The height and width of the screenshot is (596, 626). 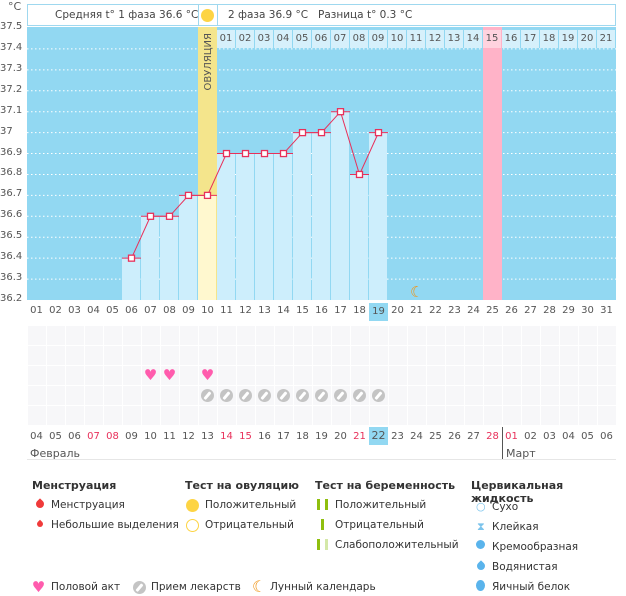 I want to click on x-tick-label: 16, so click(x=321, y=310).